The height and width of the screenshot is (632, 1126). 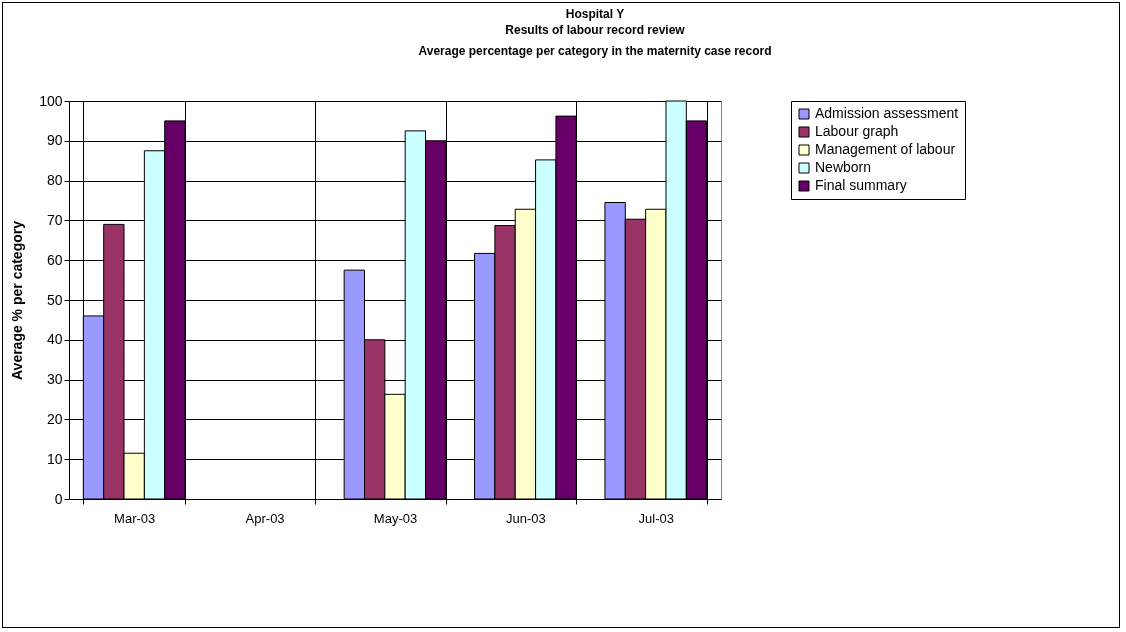 I want to click on x-tick-label: May-03, so click(x=395, y=518).